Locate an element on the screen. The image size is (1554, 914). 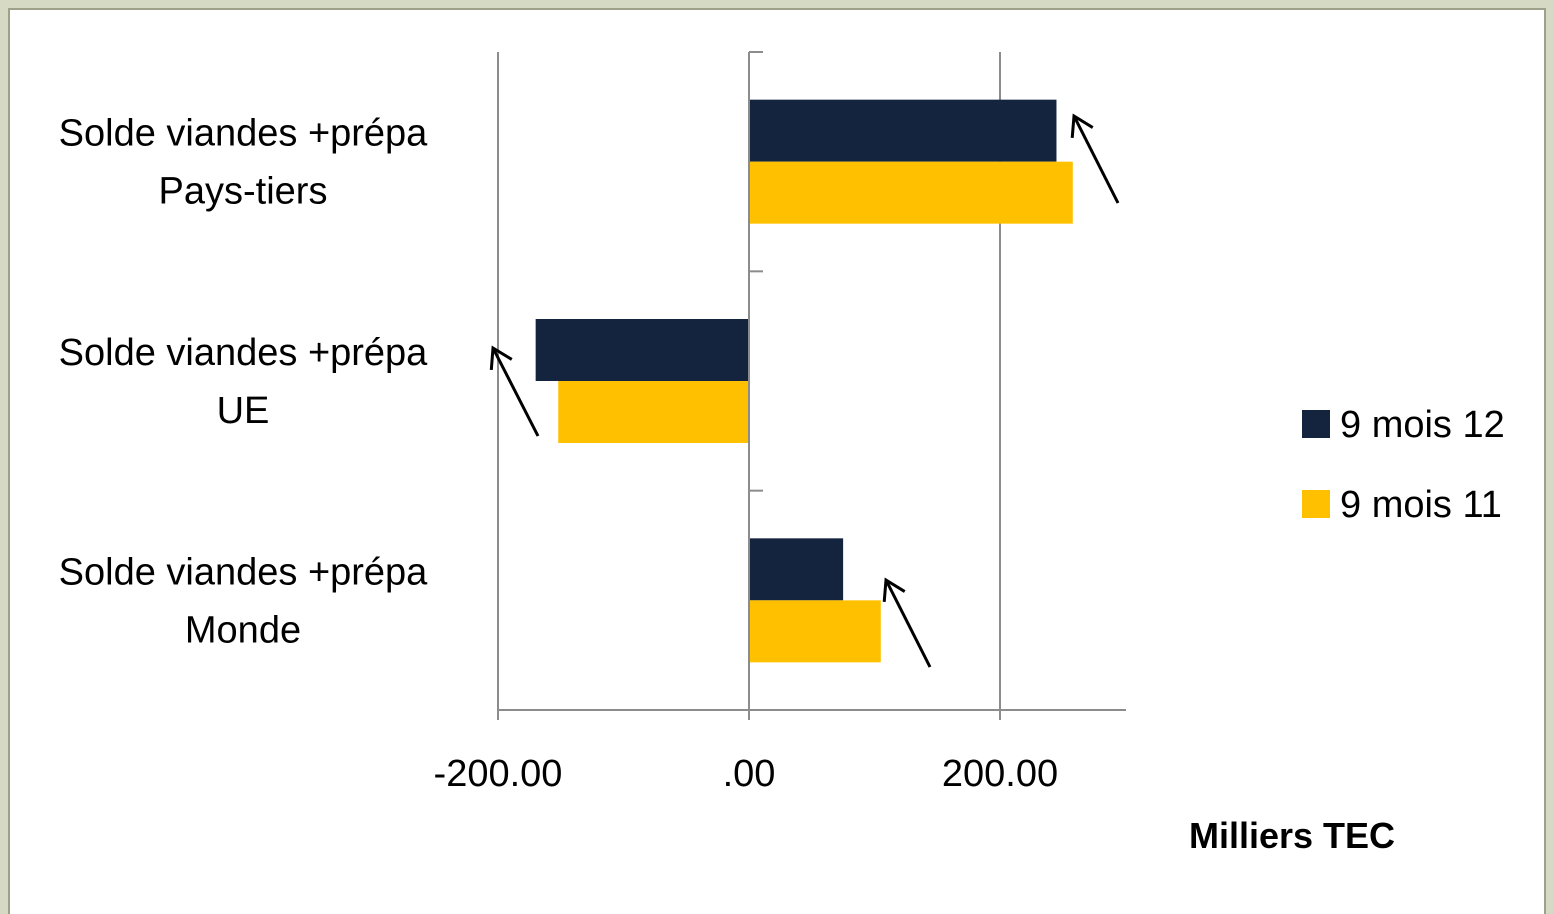
x-tick-label: .00 is located at coordinates (749, 774).